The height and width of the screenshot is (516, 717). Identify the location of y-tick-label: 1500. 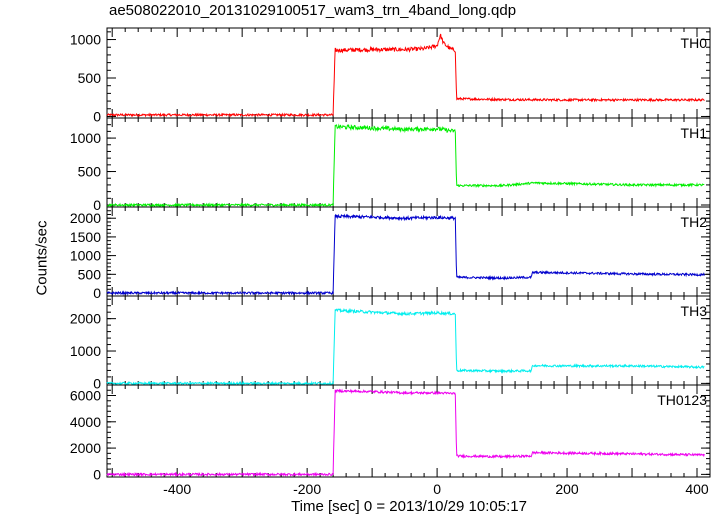
(85, 237).